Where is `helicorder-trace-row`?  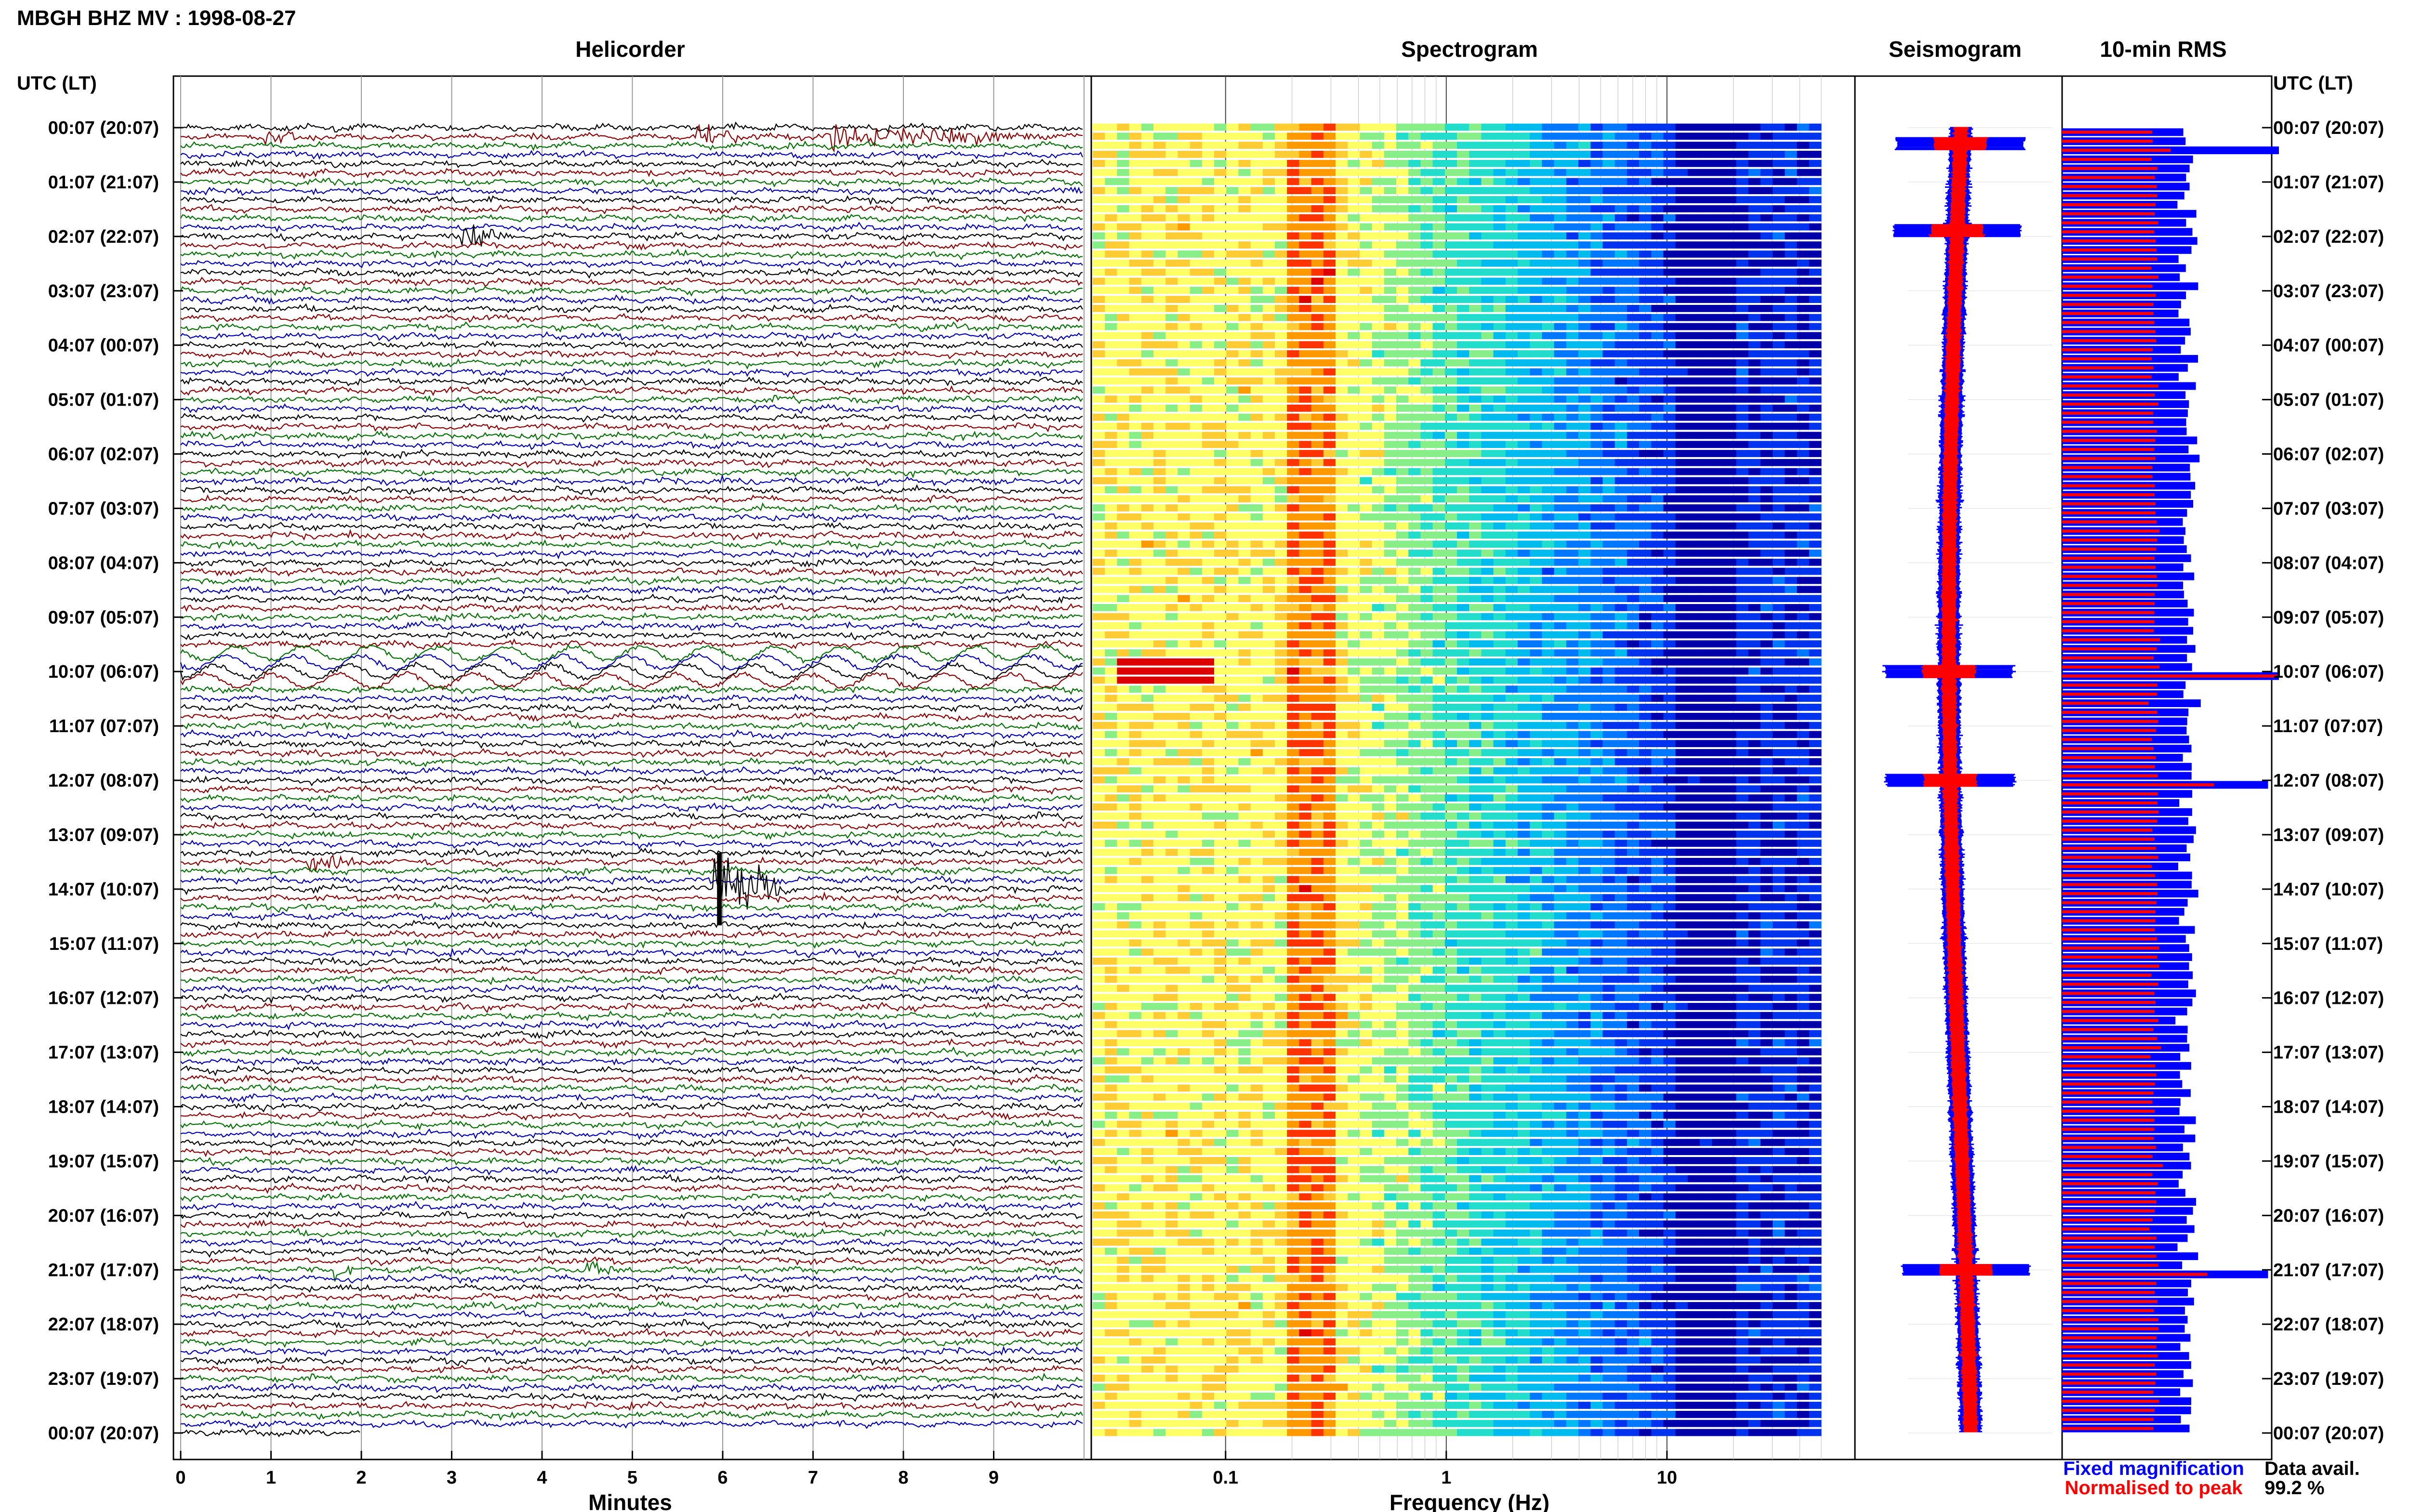 helicorder-trace-row is located at coordinates (631, 753).